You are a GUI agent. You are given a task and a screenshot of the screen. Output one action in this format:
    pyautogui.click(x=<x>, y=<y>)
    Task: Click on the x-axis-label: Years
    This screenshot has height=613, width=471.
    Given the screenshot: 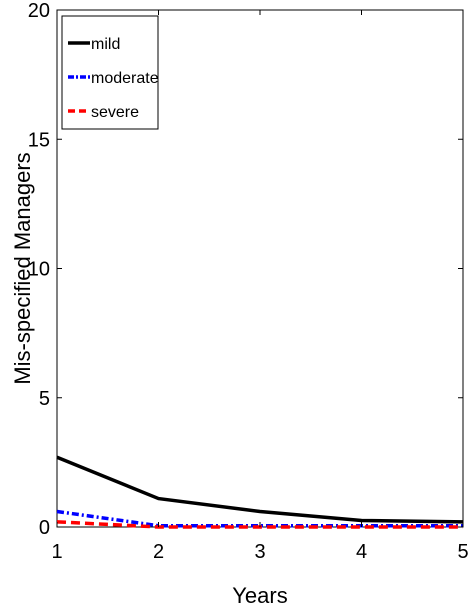 What is the action you would take?
    pyautogui.click(x=259, y=595)
    